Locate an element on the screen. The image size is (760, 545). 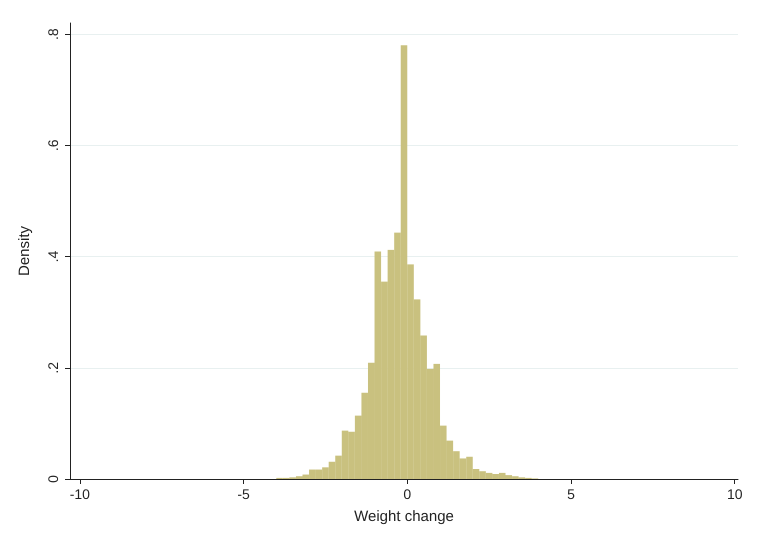
y-tick-label: .6 is located at coordinates (53, 145).